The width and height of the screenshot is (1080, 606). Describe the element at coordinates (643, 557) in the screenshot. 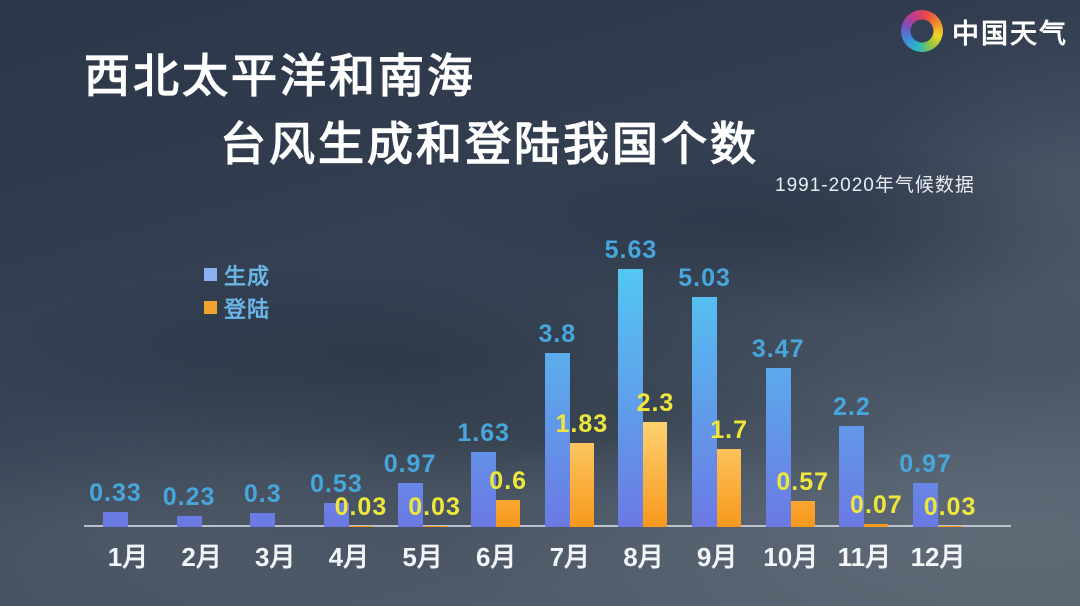

I see `month-label: 8月` at that location.